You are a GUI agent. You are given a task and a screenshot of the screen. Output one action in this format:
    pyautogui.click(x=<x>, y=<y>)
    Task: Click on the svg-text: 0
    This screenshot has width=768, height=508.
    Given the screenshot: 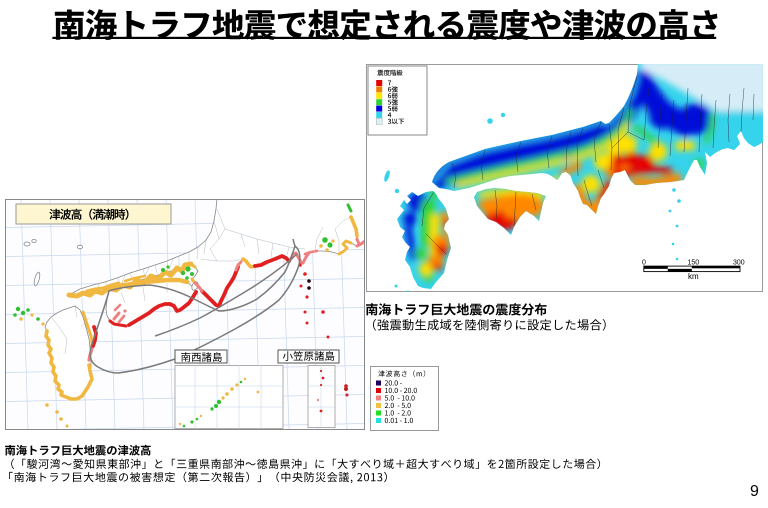 What is the action you would take?
    pyautogui.click(x=644, y=263)
    